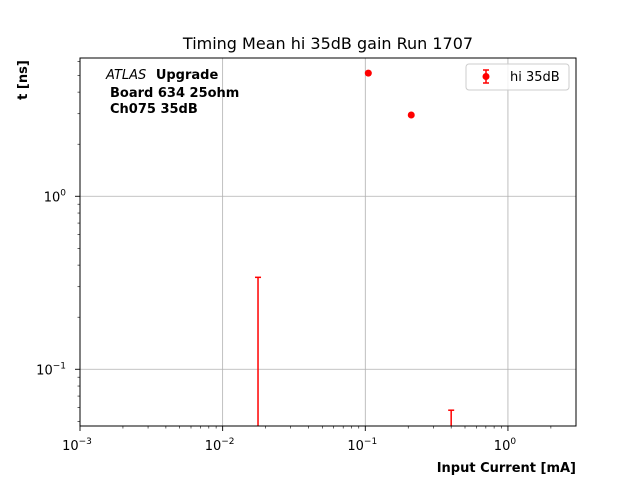 The image size is (640, 480). Describe the element at coordinates (327, 43) in the screenshot. I see `chart-title: Timing Mean hi 35dB gain Run 1707` at that location.